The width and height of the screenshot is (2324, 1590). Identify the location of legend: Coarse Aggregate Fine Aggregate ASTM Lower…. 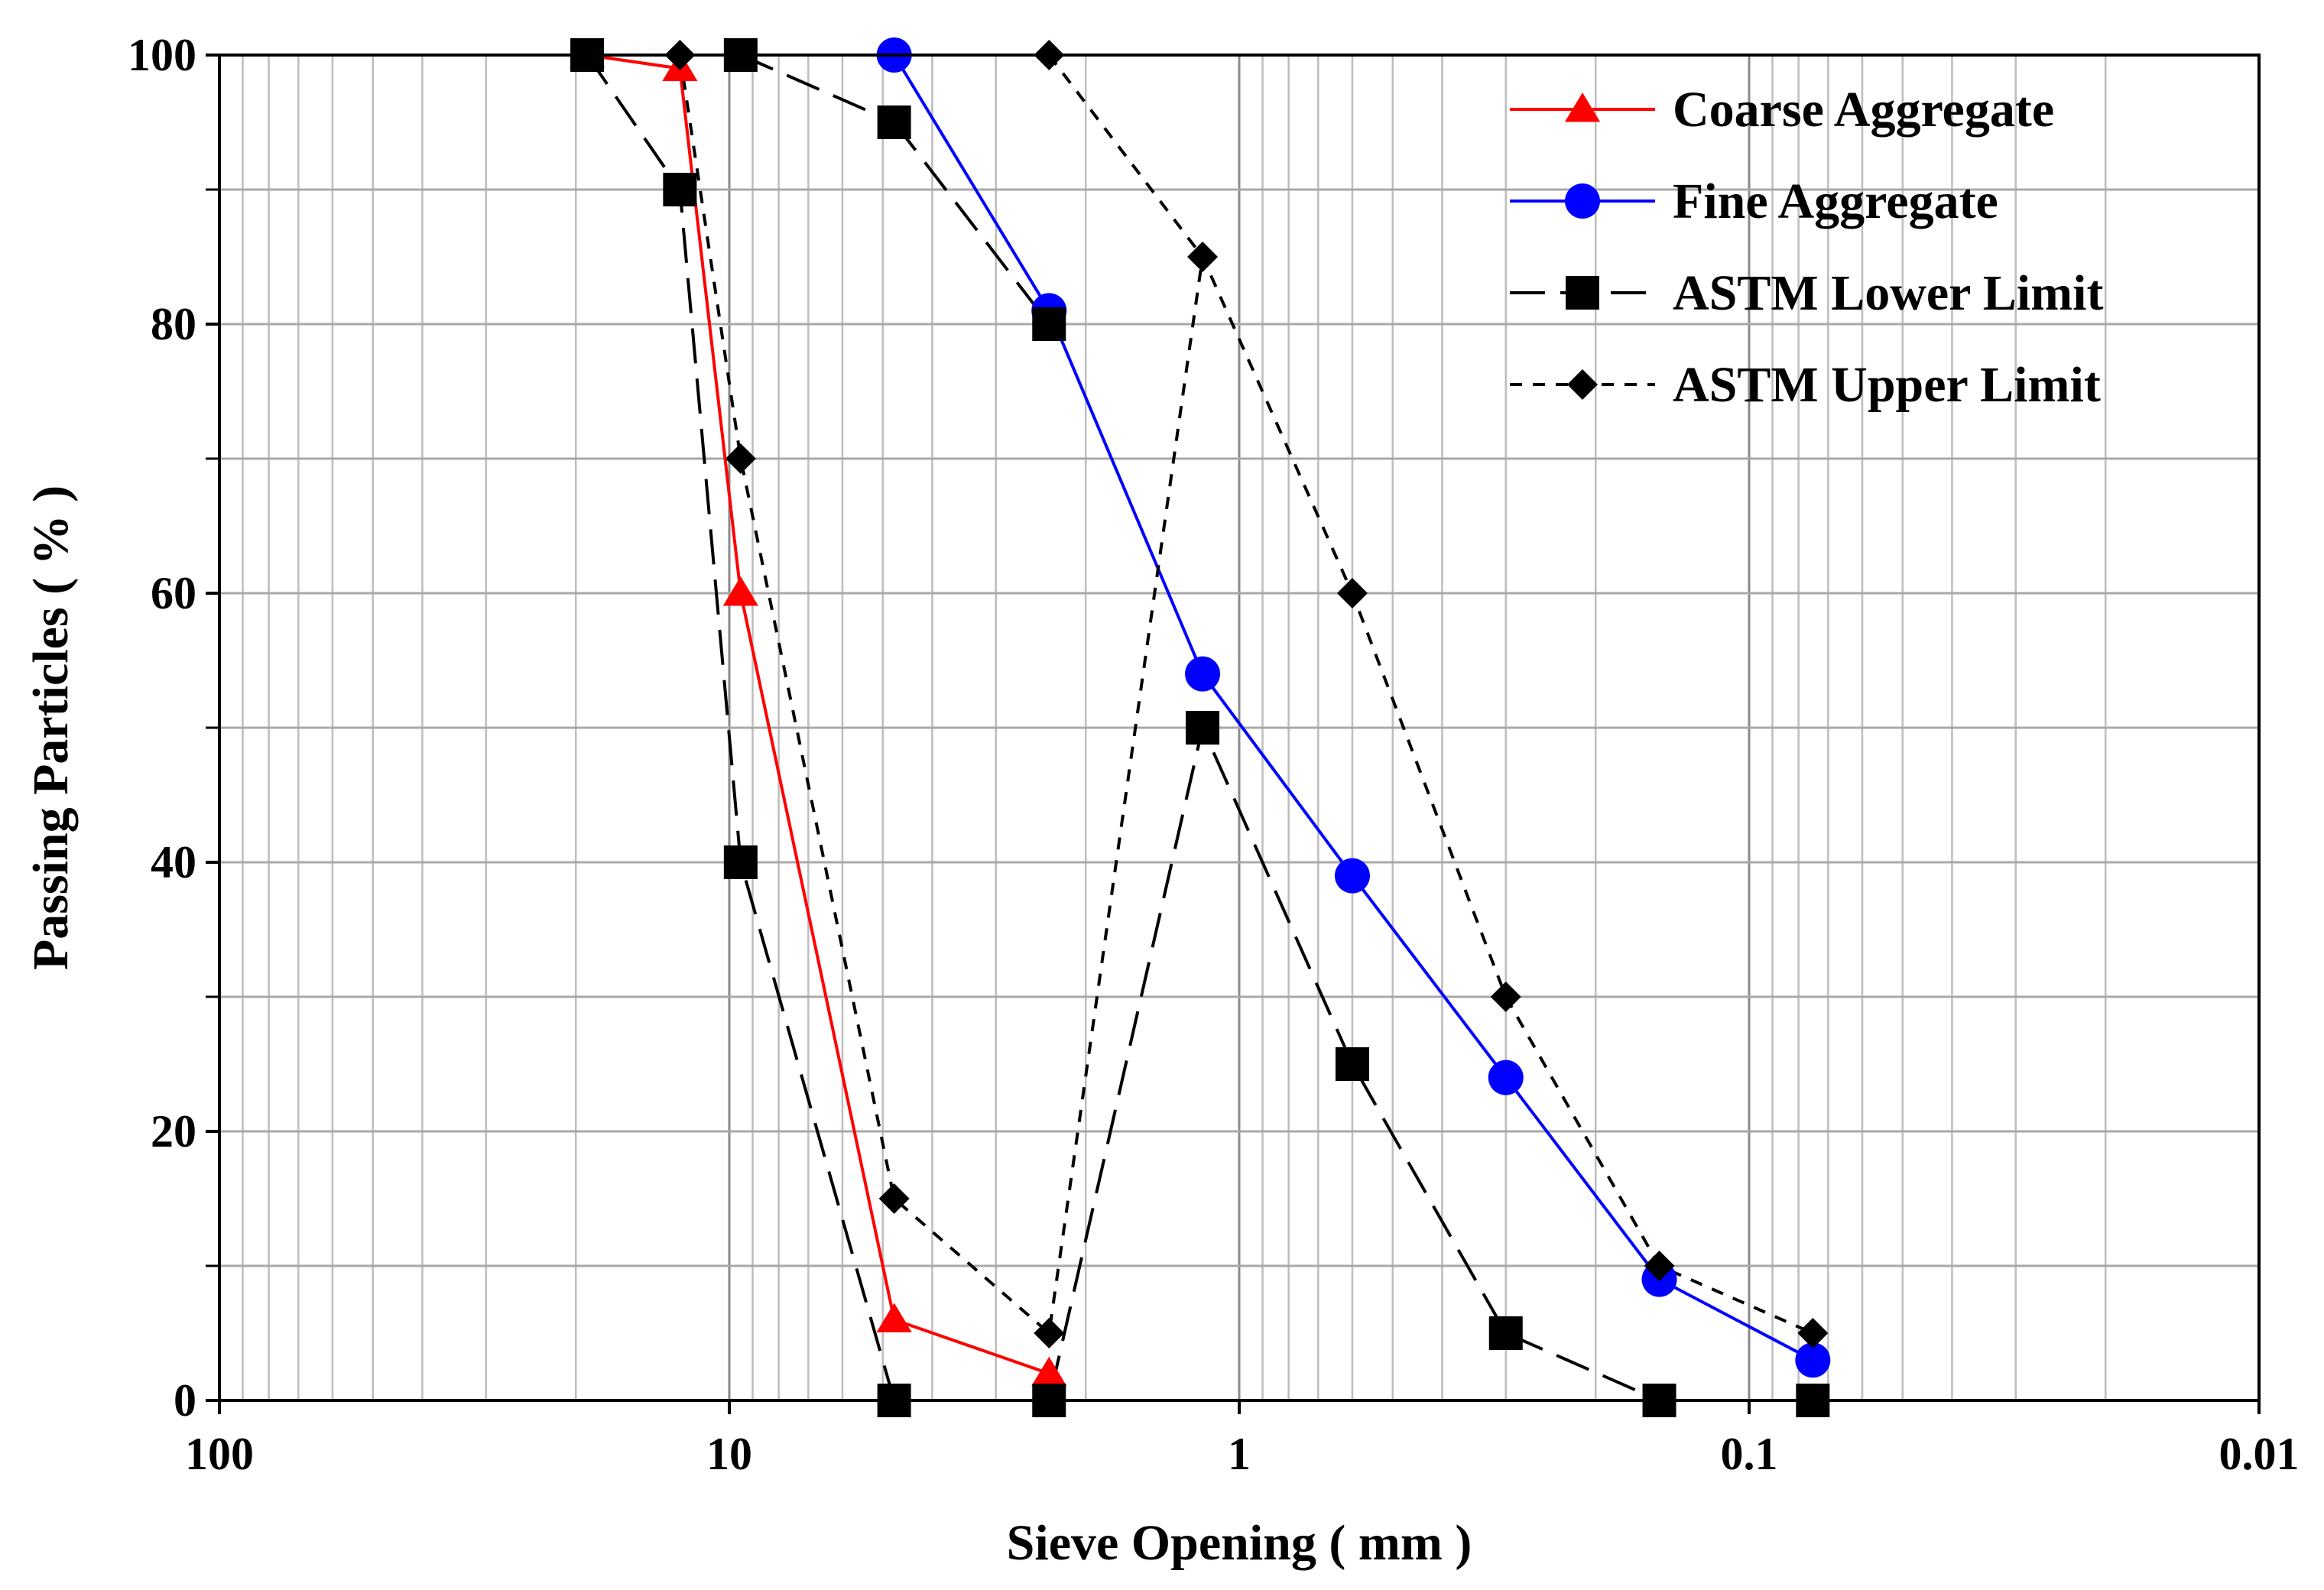
(1807, 247).